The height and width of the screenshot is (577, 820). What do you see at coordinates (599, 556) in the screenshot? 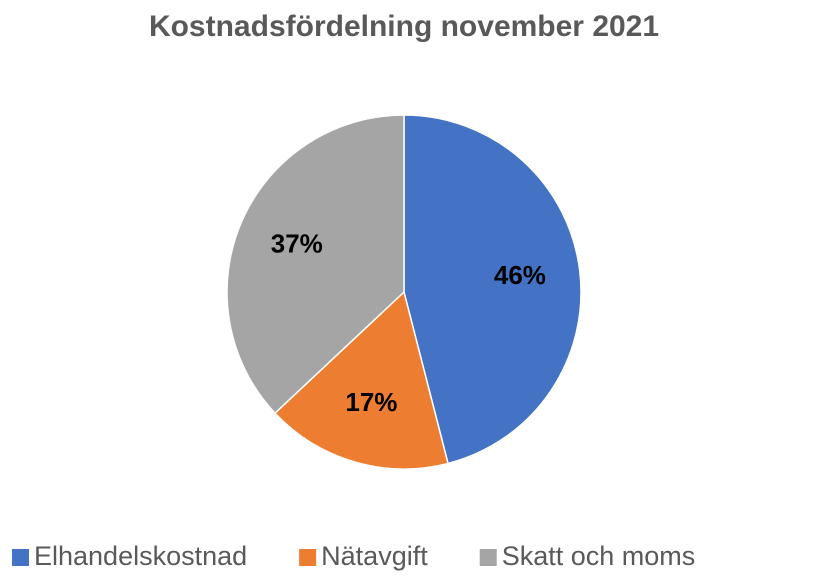
I see `legend-label: Skatt och moms` at bounding box center [599, 556].